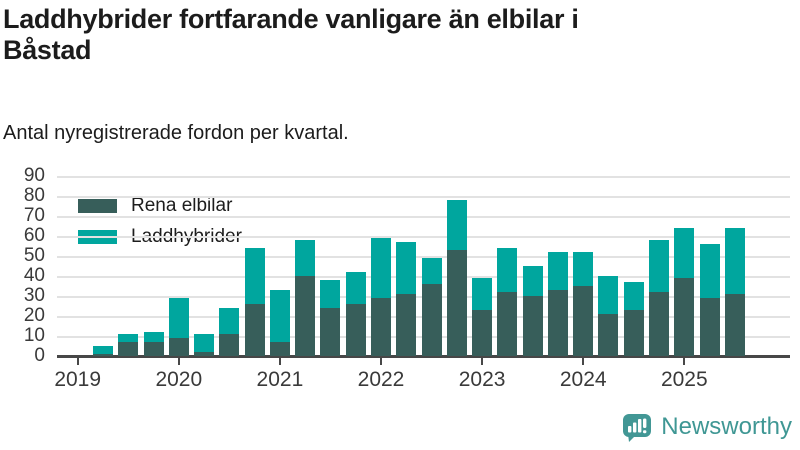 This screenshot has width=800, height=450. Describe the element at coordinates (684, 379) in the screenshot. I see `x-axis-label-2025: 2025` at that location.